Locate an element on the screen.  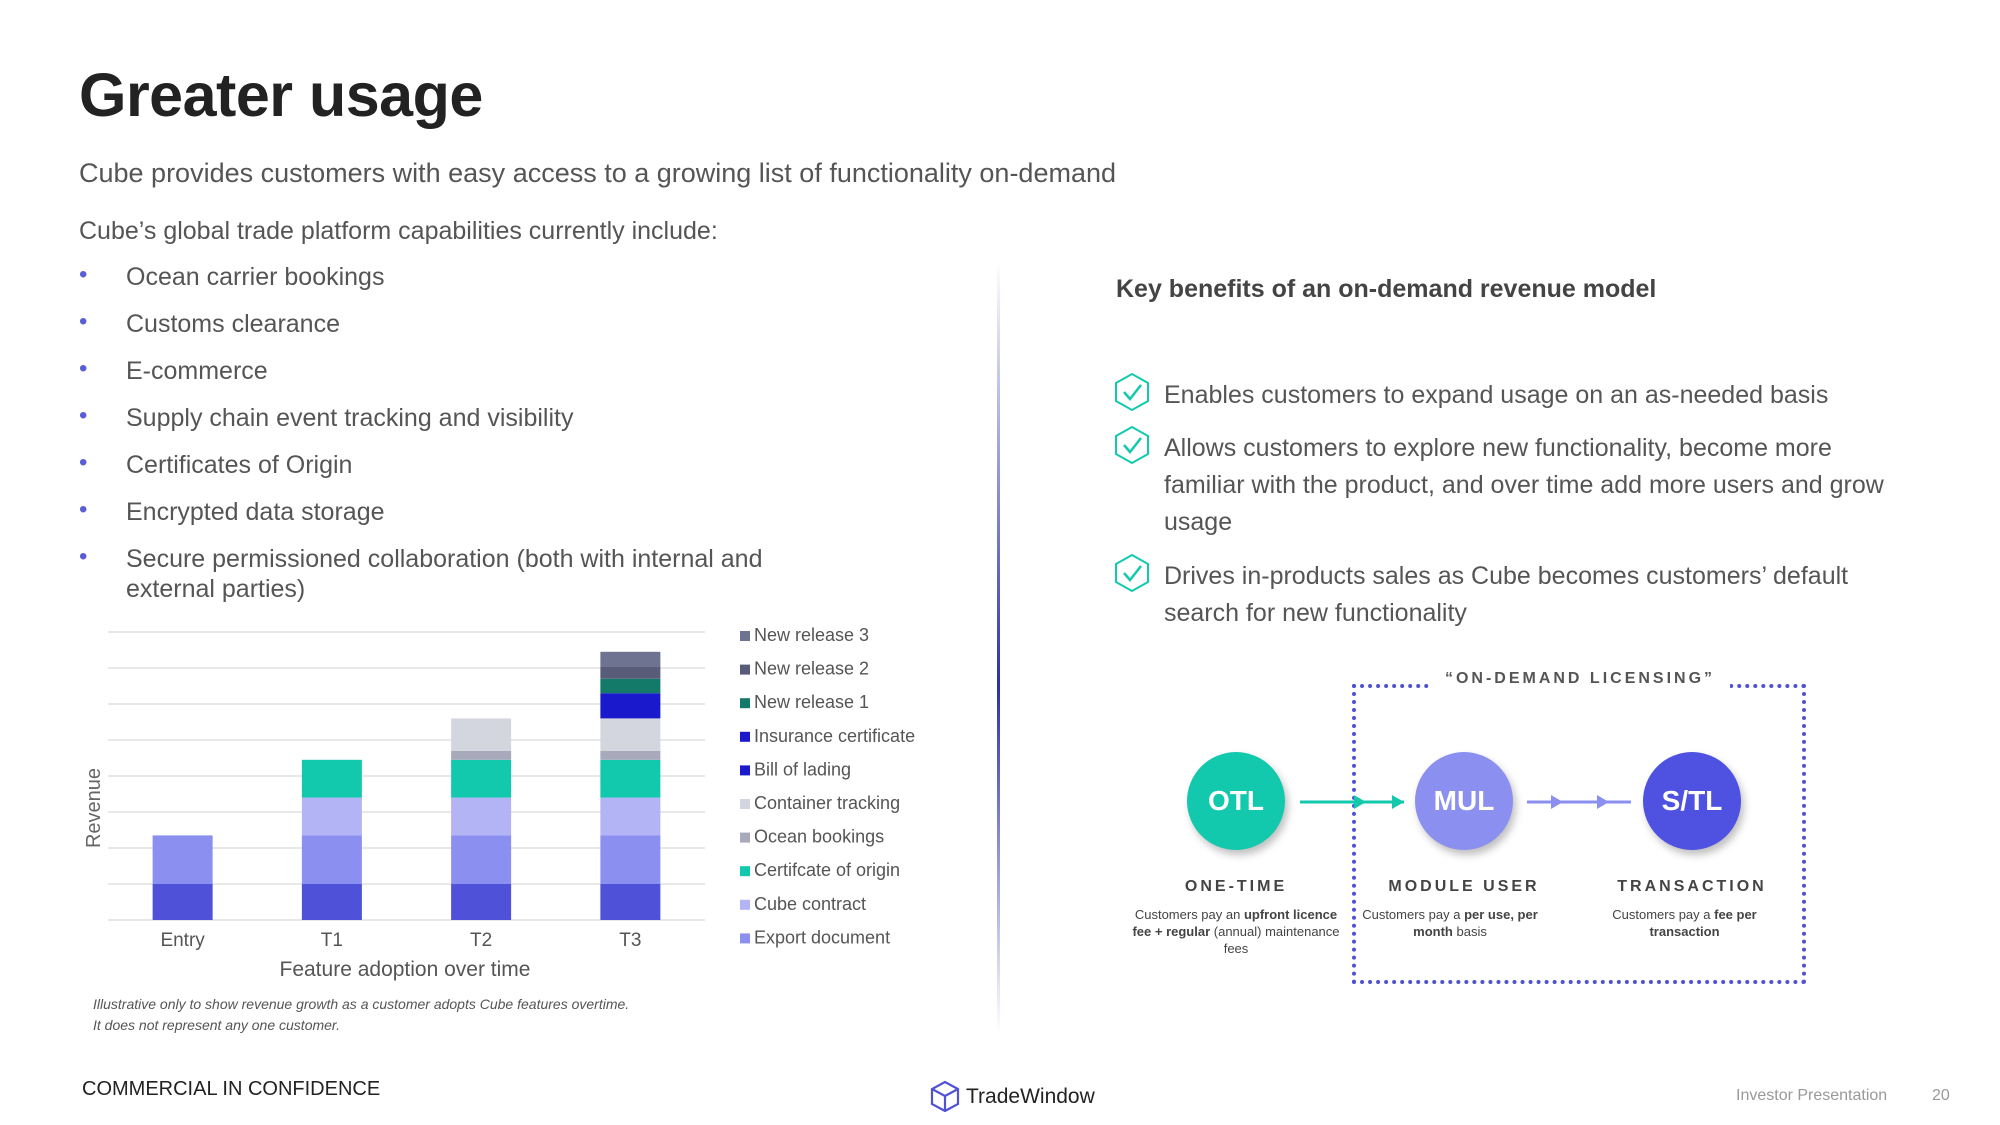
footnote-line: It does not represent any one customer. is located at coordinates (216, 1025).